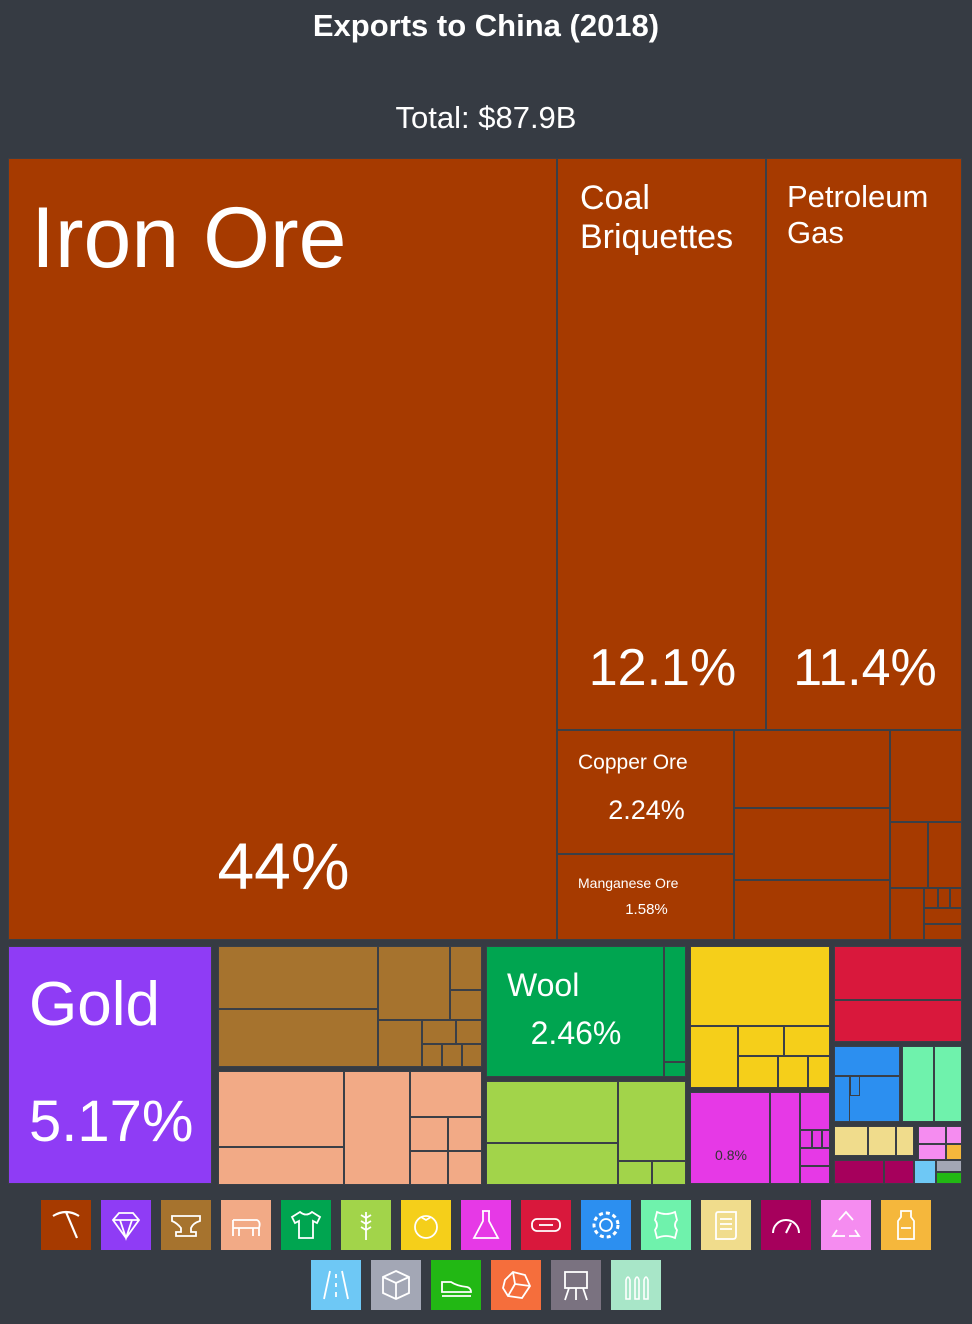 Image resolution: width=972 pixels, height=1324 pixels. I want to click on legend-item-weapons, so click(636, 1285).